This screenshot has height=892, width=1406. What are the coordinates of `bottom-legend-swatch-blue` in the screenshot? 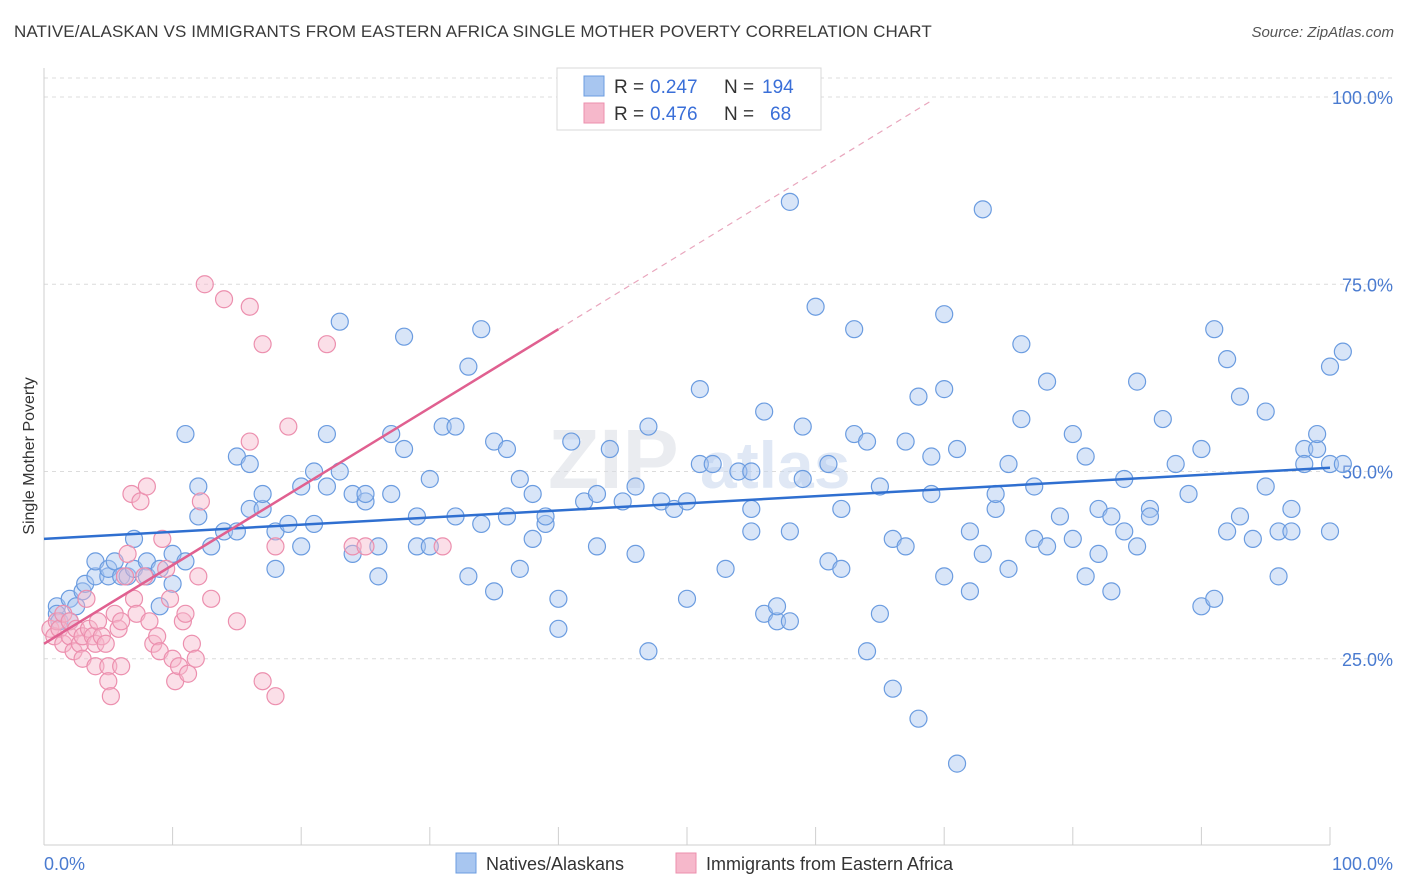 It's located at (466, 863).